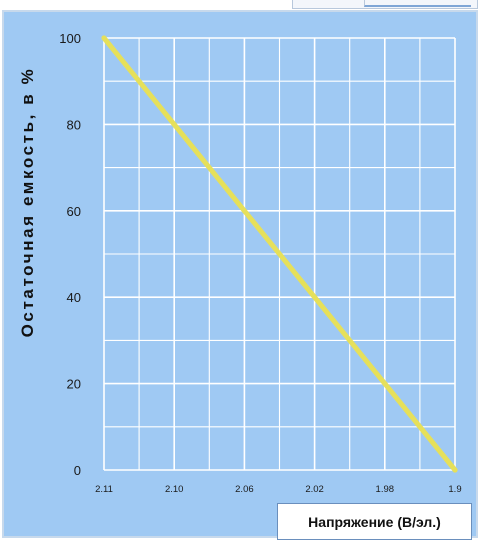  What do you see at coordinates (74, 124) in the screenshot?
I see `y-tick-label: 80` at bounding box center [74, 124].